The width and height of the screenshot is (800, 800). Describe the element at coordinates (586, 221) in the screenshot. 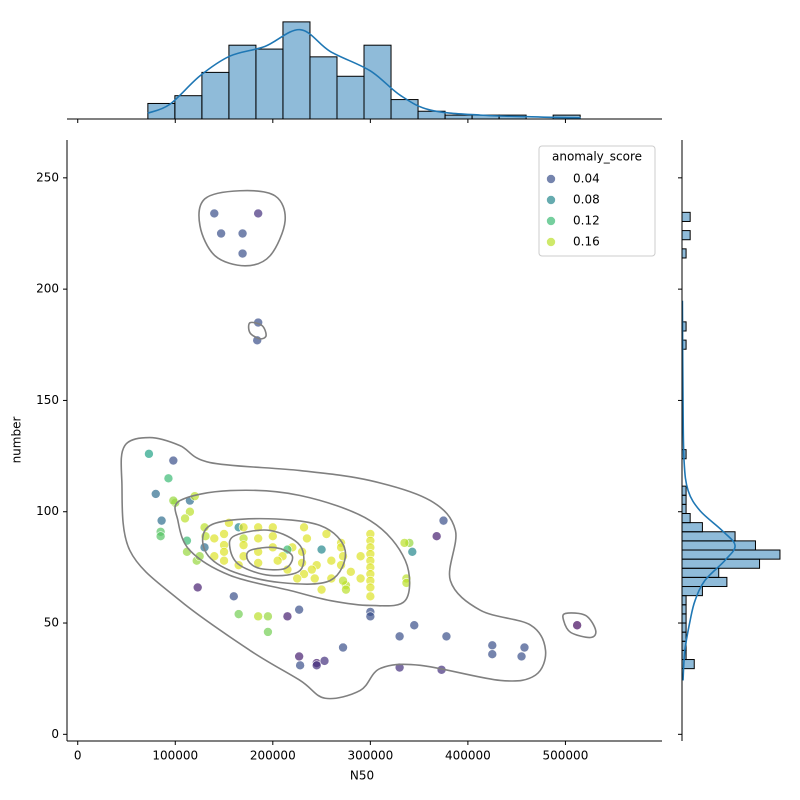

I see `legend-label: 0.12` at that location.